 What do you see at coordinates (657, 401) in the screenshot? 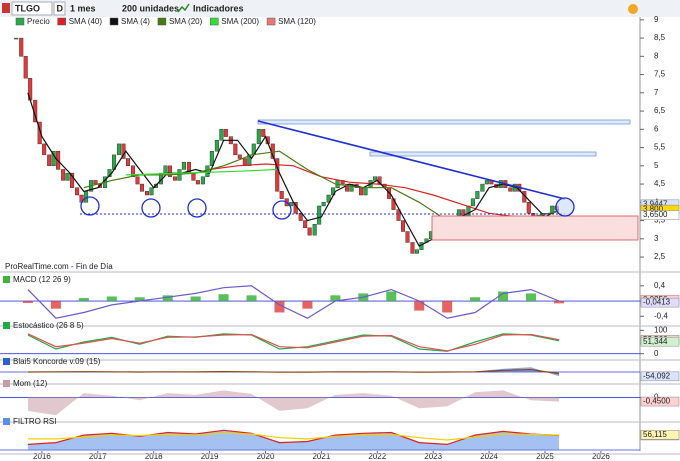
I see `value-label: -0,4500` at bounding box center [657, 401].